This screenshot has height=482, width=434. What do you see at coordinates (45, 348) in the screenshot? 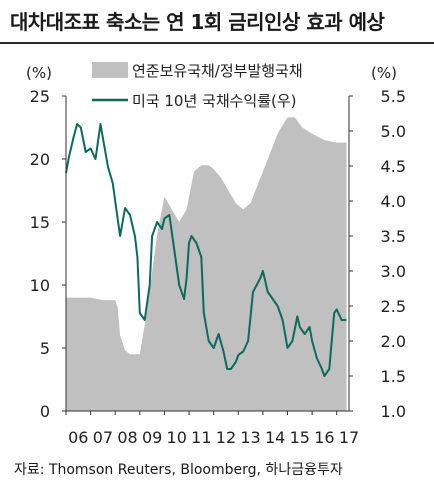
I see `y-left-tick-label: 5` at bounding box center [45, 348].